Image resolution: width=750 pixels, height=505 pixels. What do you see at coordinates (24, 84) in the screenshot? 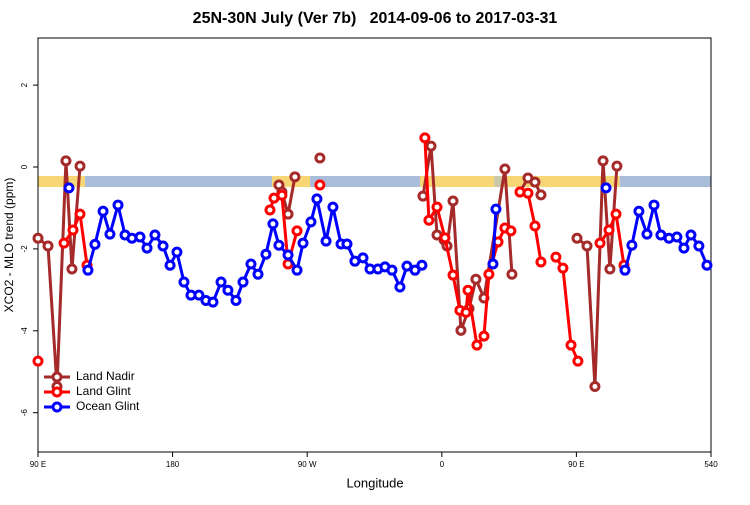
I see `y-tick-label: 2` at bounding box center [24, 84].